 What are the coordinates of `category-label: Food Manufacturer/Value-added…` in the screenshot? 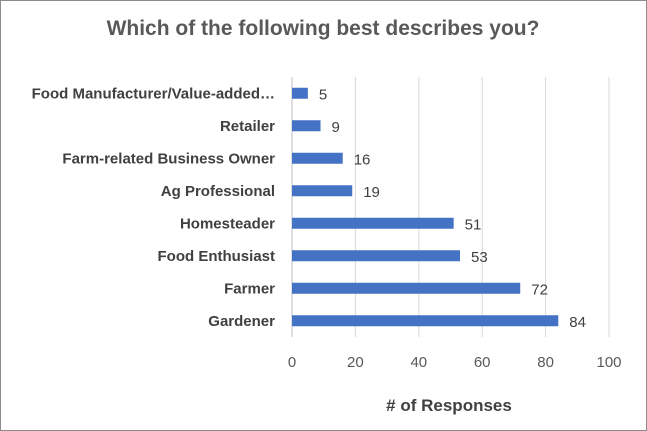 It's located at (153, 93).